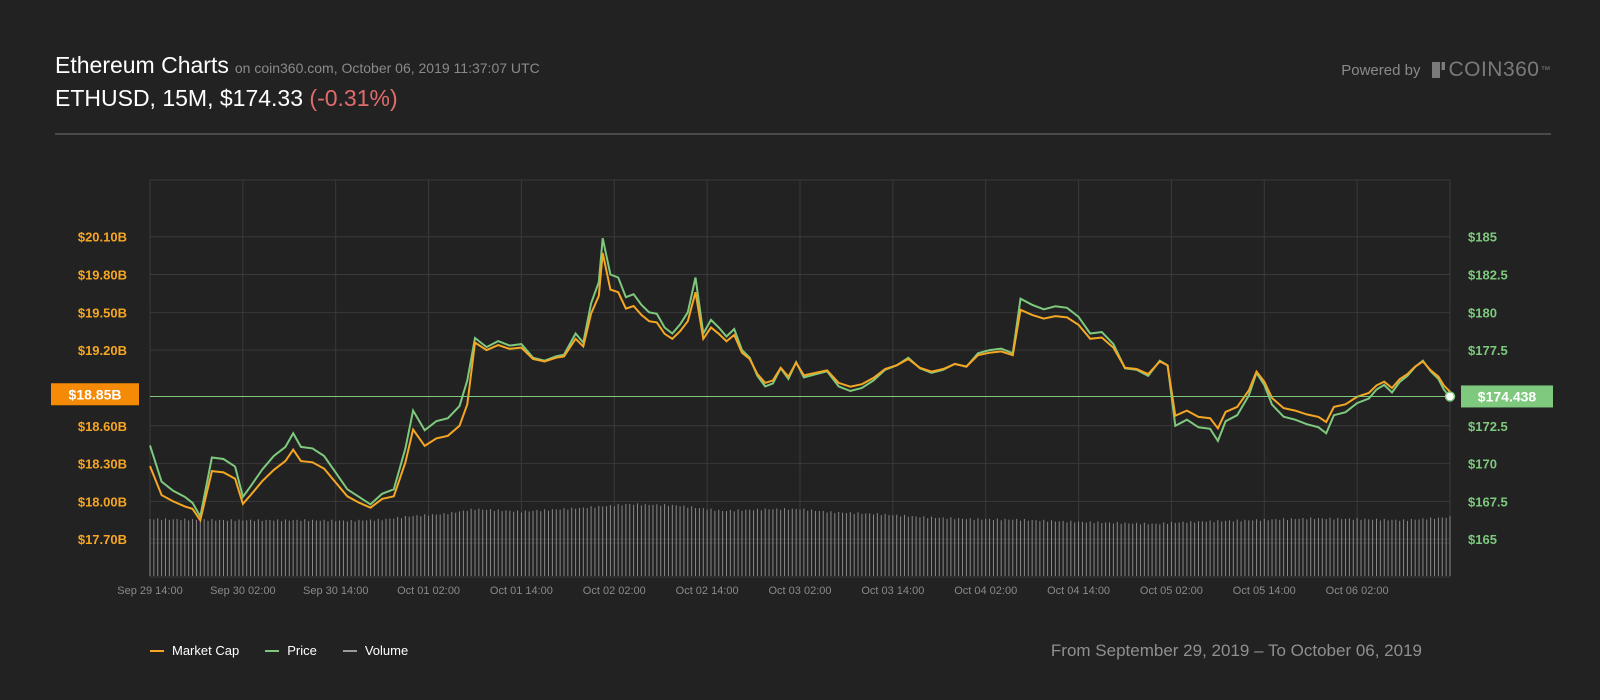  Describe the element at coordinates (985, 591) in the screenshot. I see `x-axis-tick-label: Oct 04 02:00` at that location.